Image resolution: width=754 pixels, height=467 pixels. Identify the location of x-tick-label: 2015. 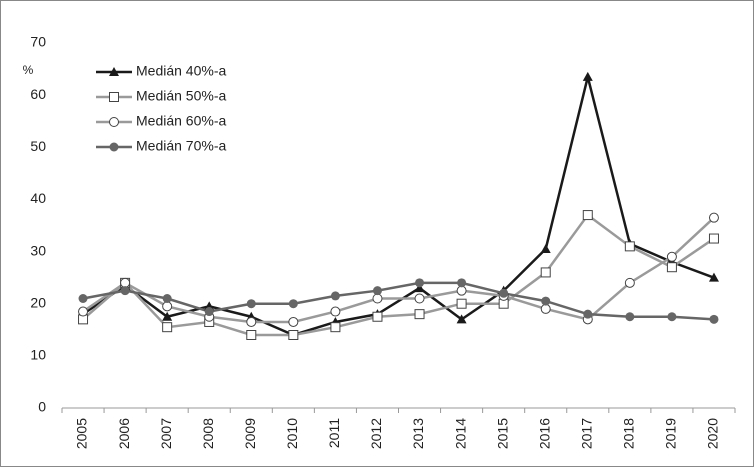
(502, 433).